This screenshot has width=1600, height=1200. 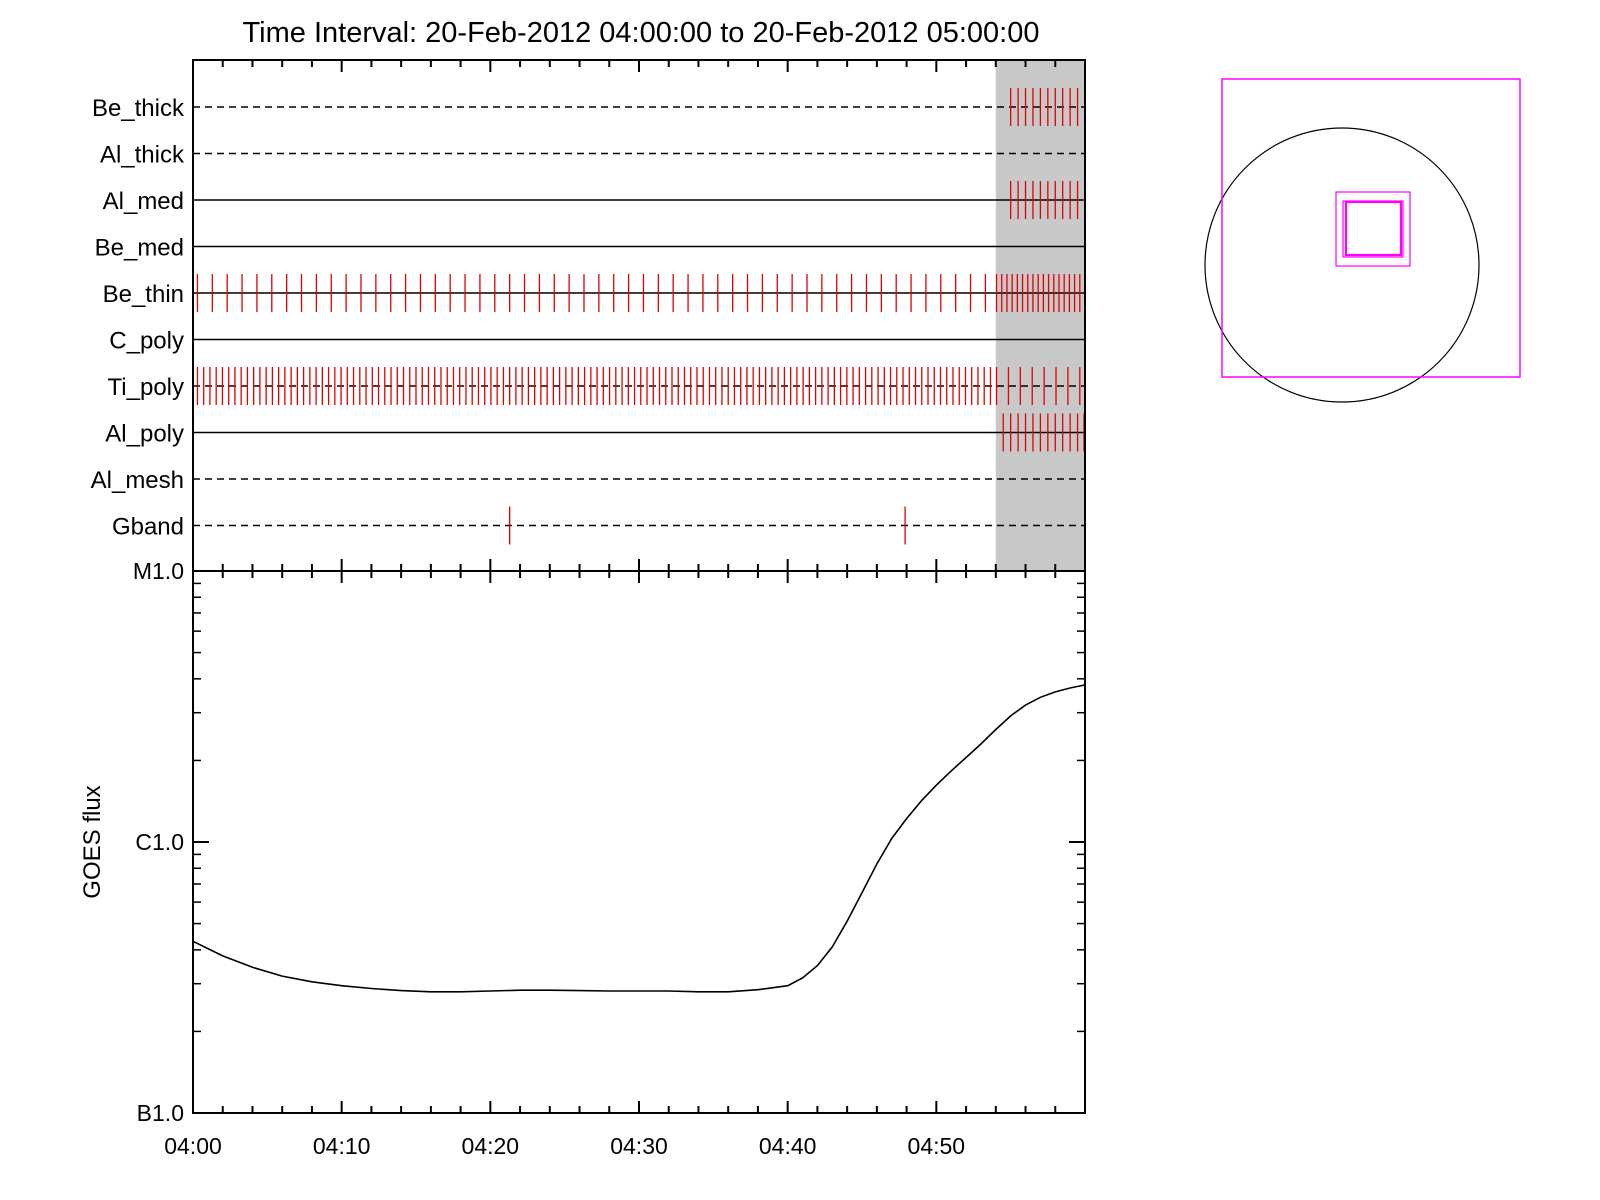 I want to click on x-tick-label: 04:10, so click(x=342, y=1146).